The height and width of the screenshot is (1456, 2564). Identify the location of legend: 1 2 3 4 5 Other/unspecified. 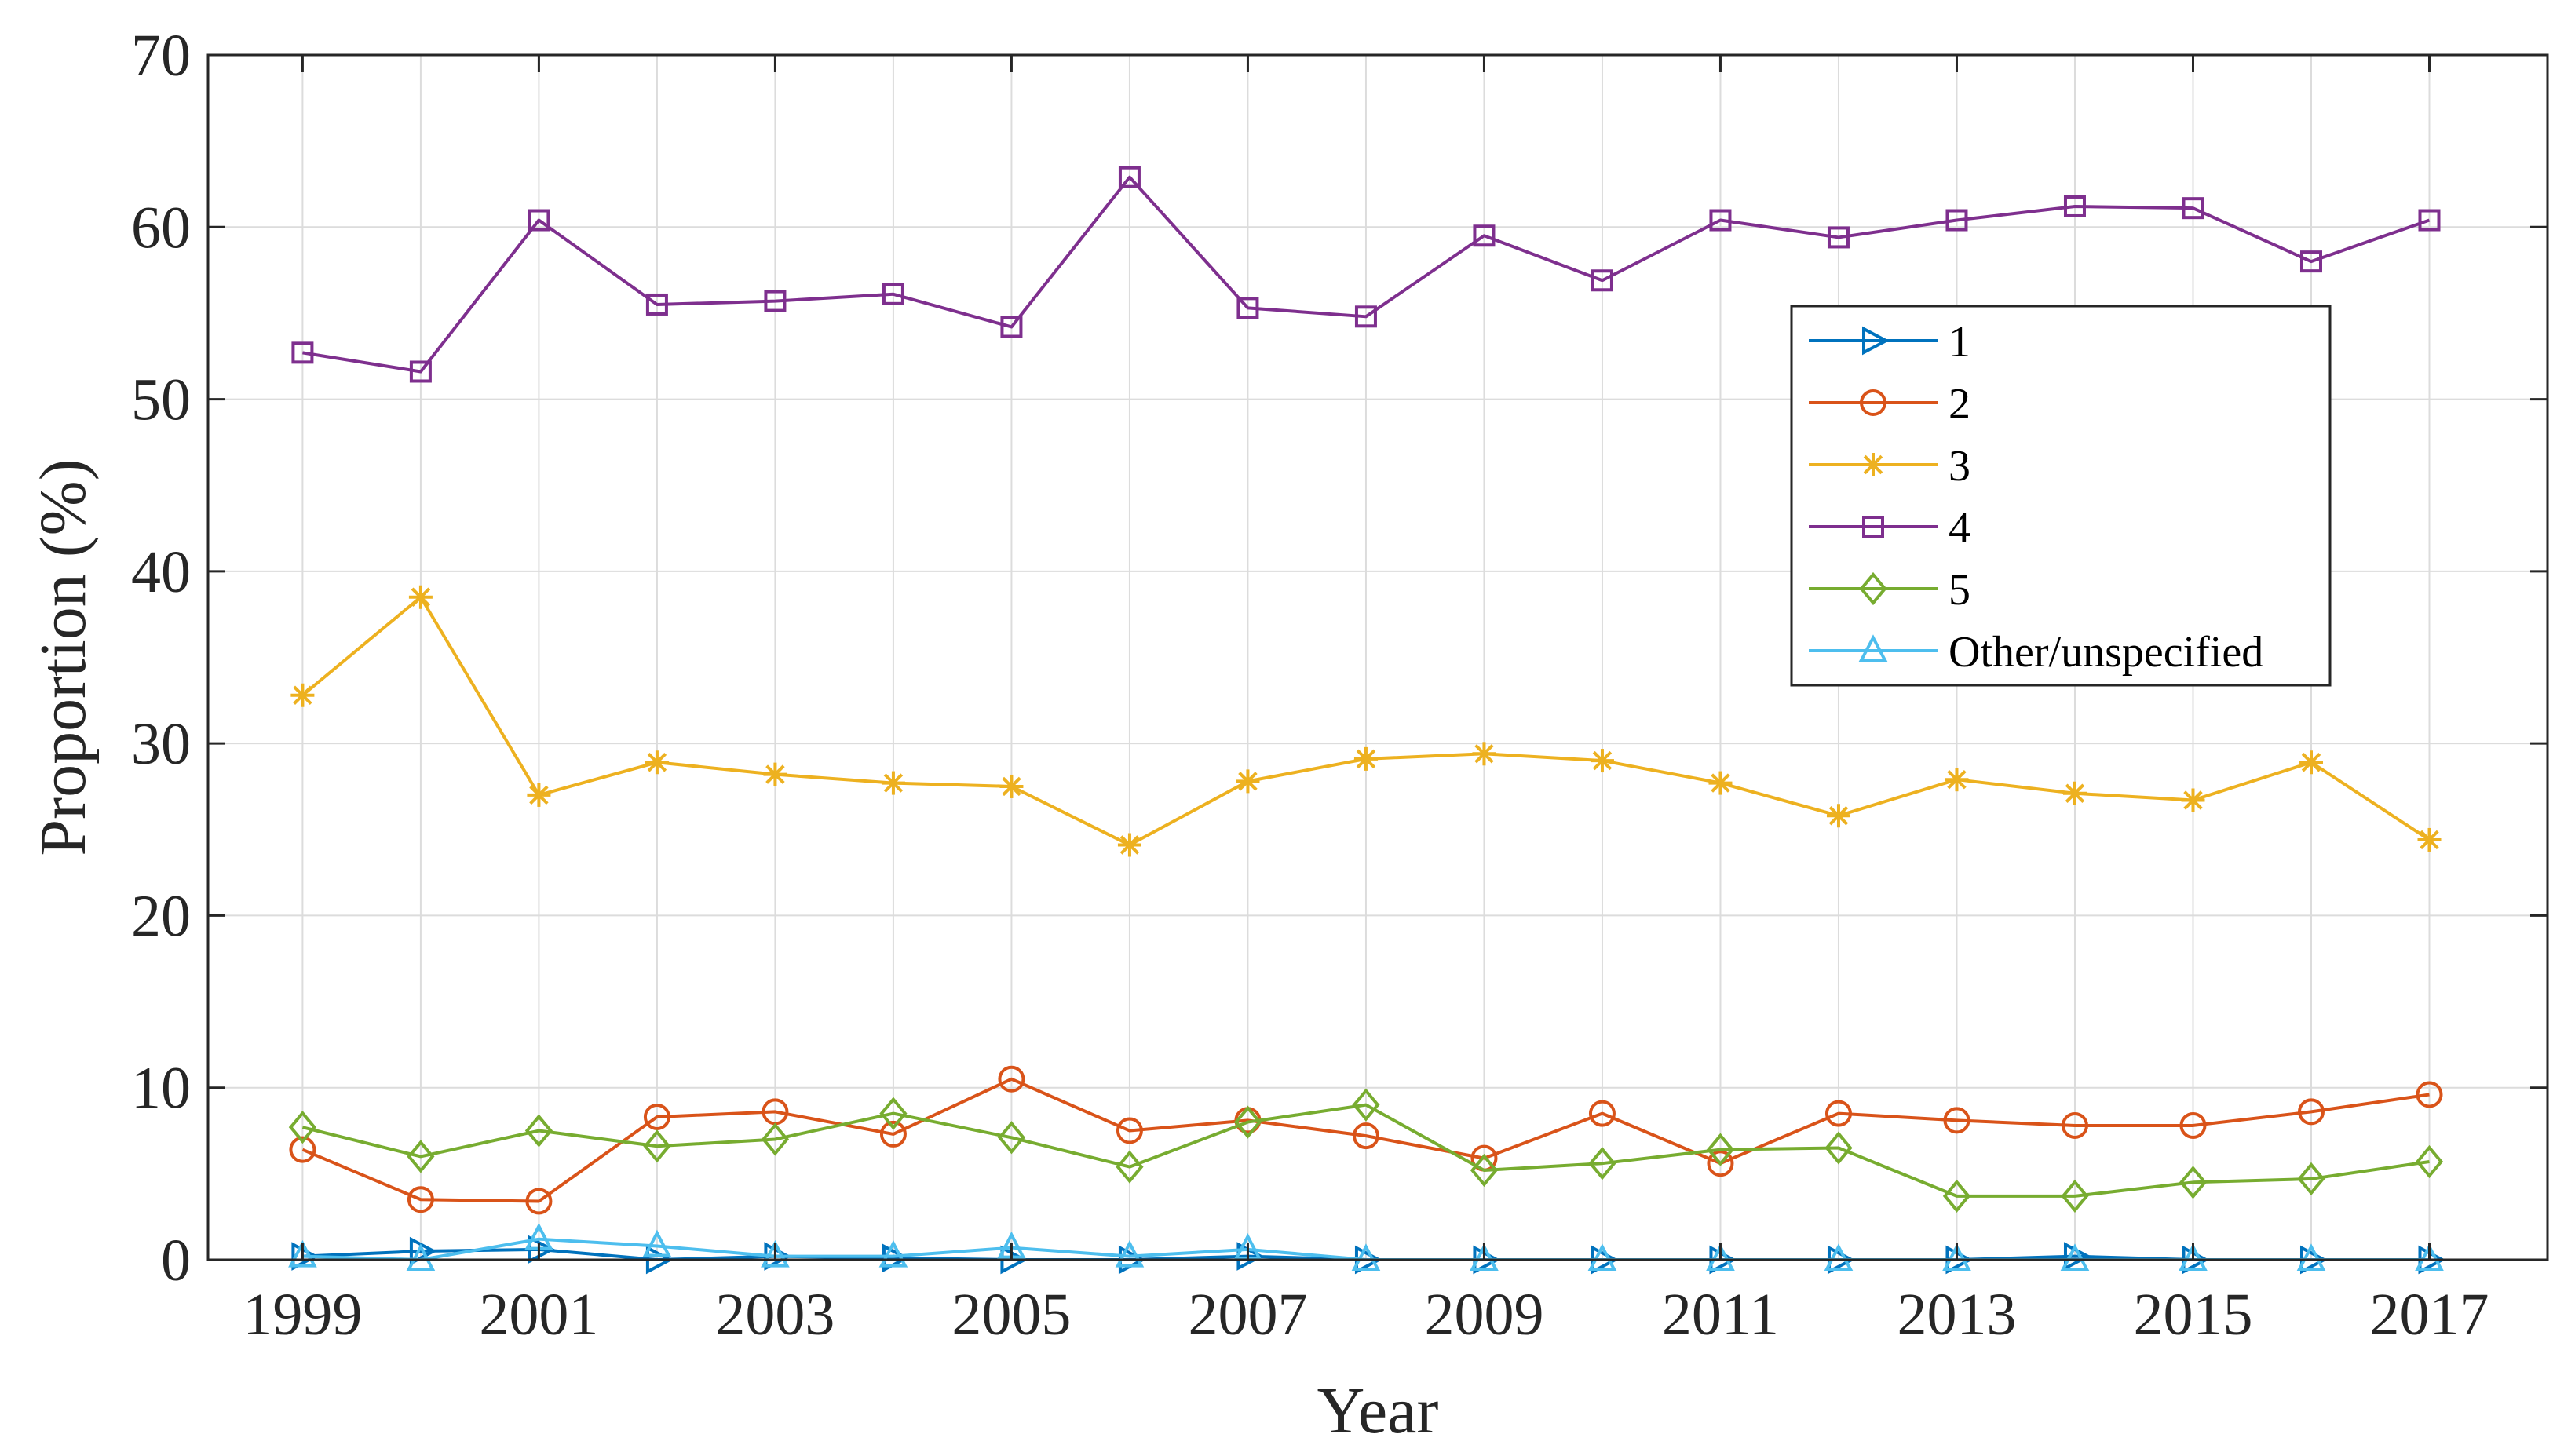
(2061, 496).